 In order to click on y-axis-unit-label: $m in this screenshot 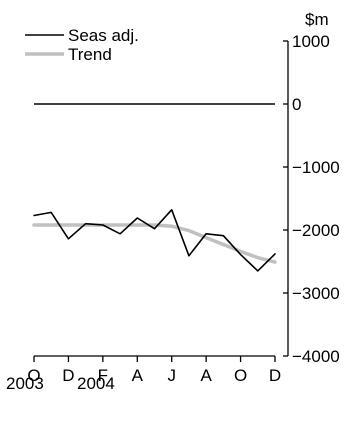, I will do `click(317, 19)`.